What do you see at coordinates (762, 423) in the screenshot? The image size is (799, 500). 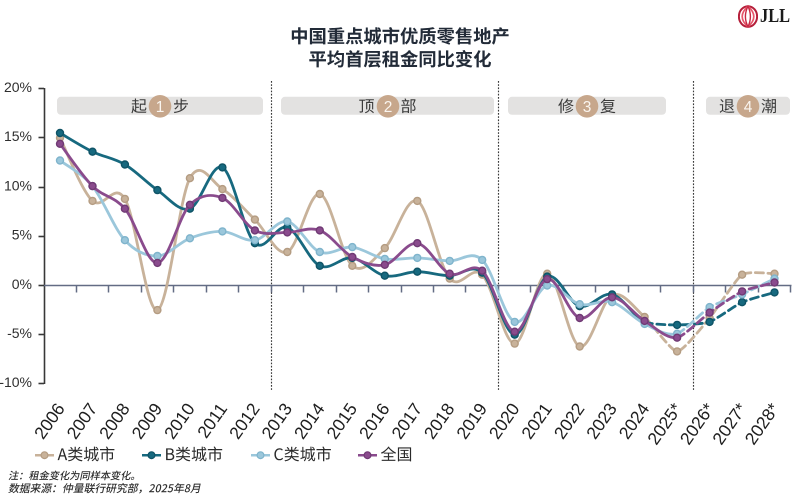 I see `svg-text: 2028*` at bounding box center [762, 423].